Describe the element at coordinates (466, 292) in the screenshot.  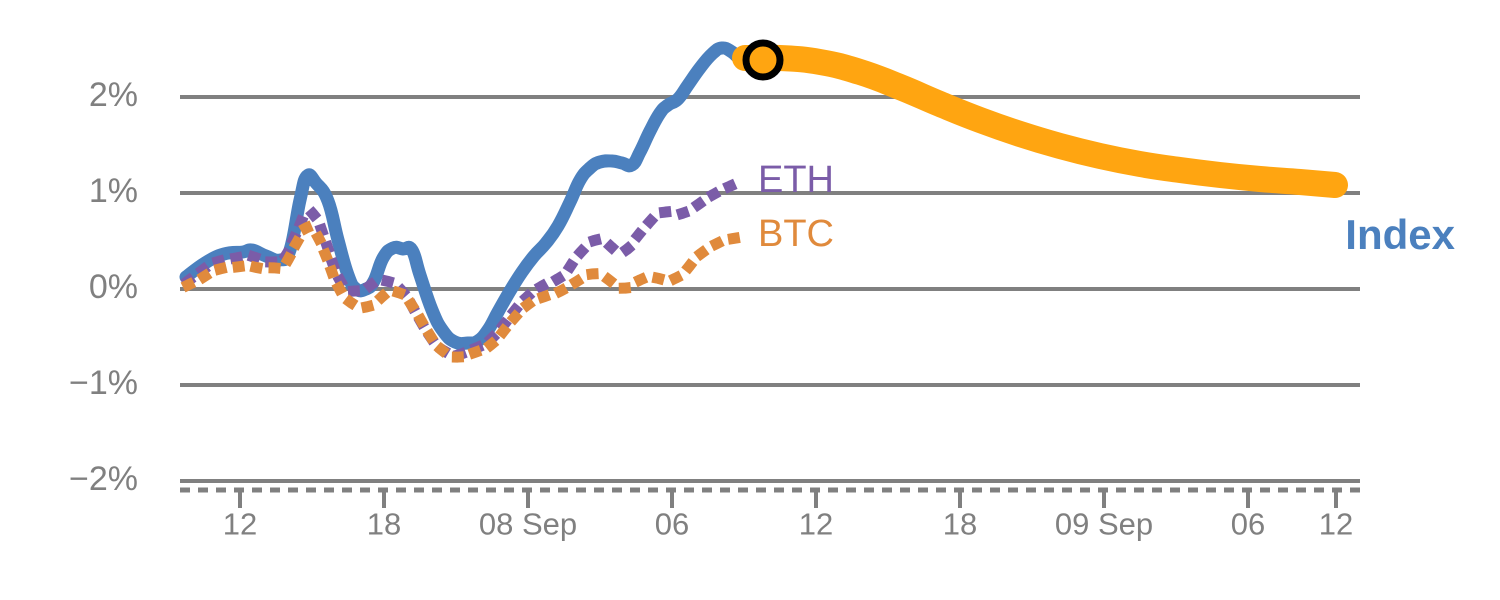
I see `series-line-btc` at that location.